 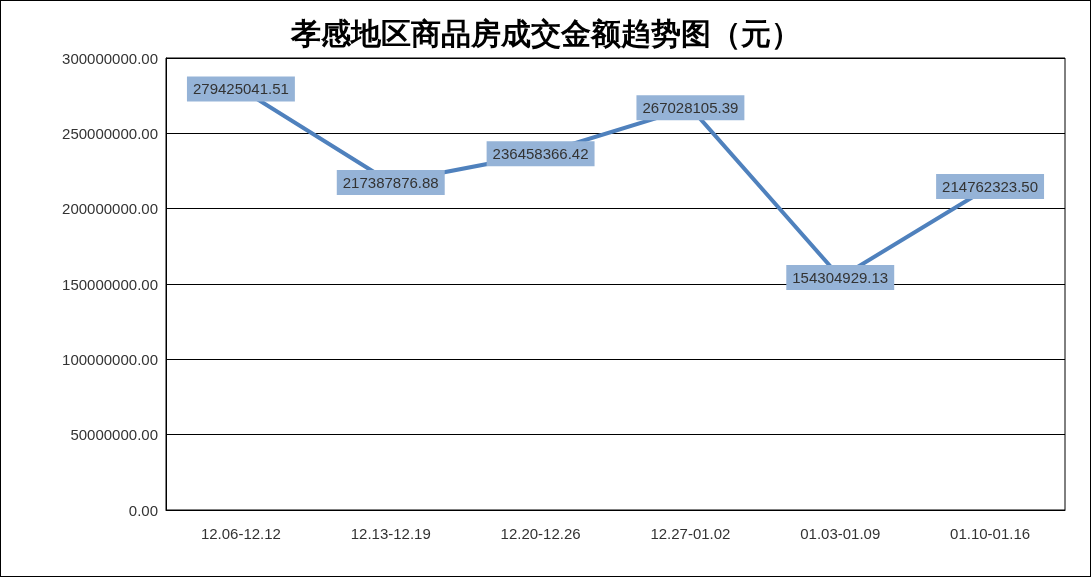 I want to click on x-tick-label: 12.06-12.12, so click(x=240, y=533).